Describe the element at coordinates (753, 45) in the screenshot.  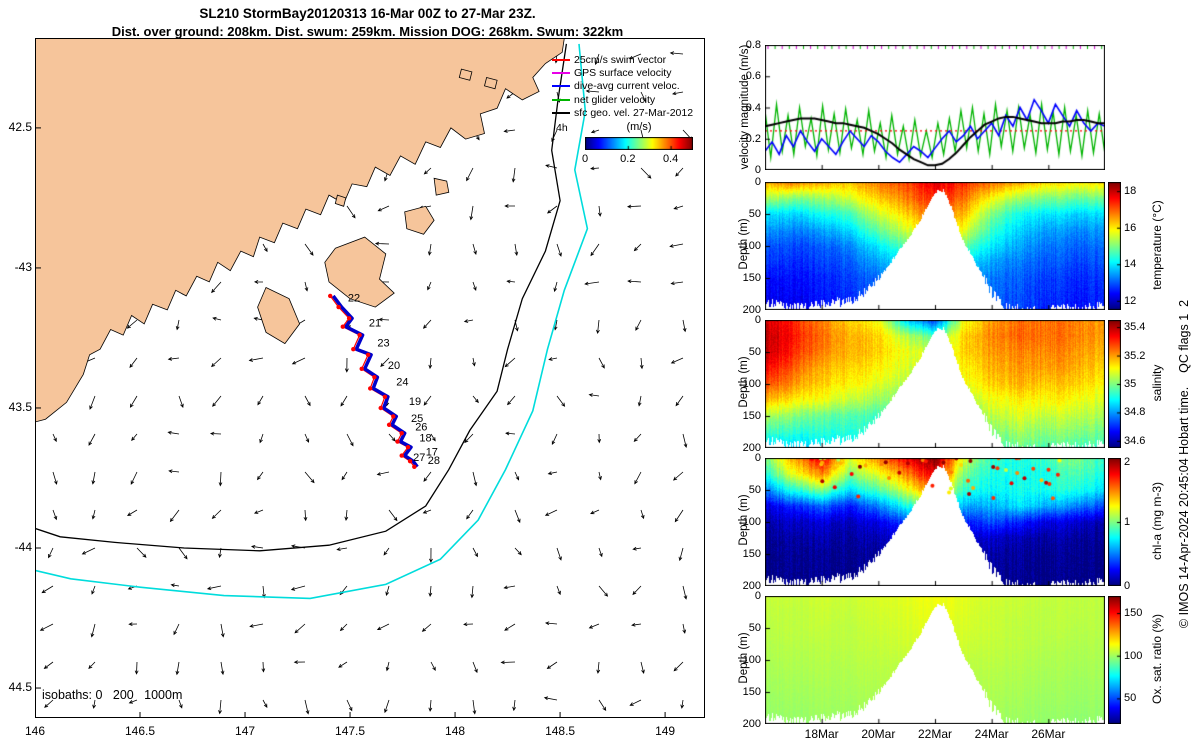
I see `velocity-y-tick-label: 0.8` at that location.